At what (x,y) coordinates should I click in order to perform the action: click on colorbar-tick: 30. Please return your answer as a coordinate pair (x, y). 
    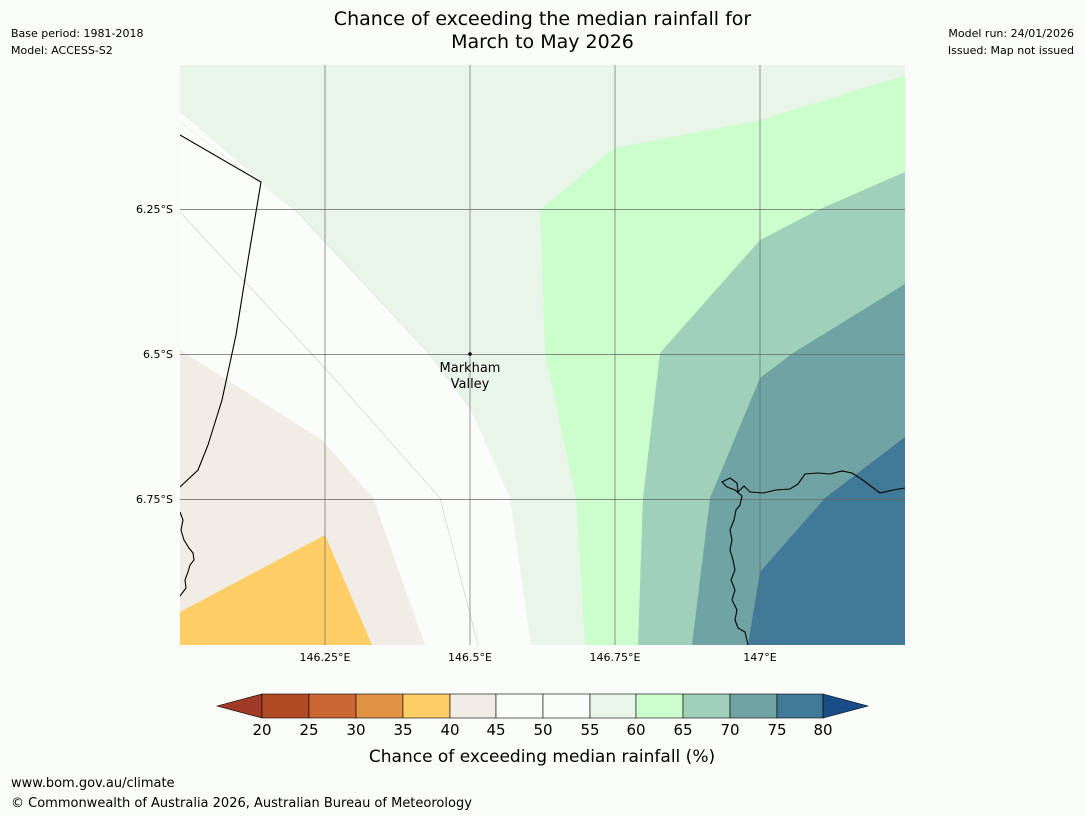
    Looking at the image, I should click on (355, 730).